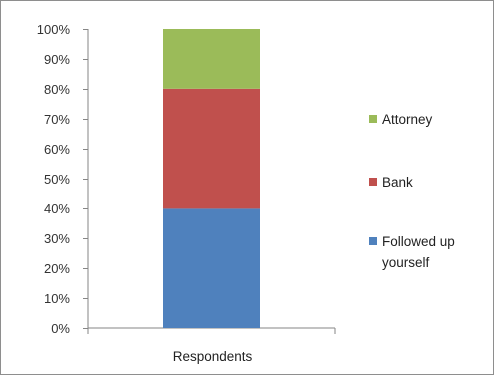  What do you see at coordinates (418, 252) in the screenshot?
I see `legend-label: Followed up yourself` at bounding box center [418, 252].